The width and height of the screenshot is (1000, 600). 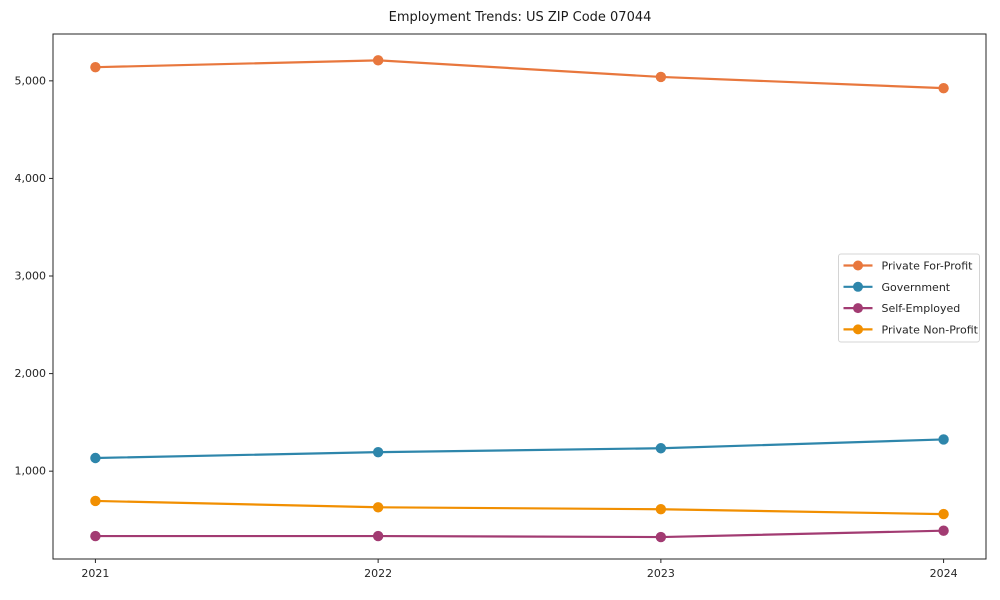 I want to click on series-line-private-for-profit, so click(x=519, y=74).